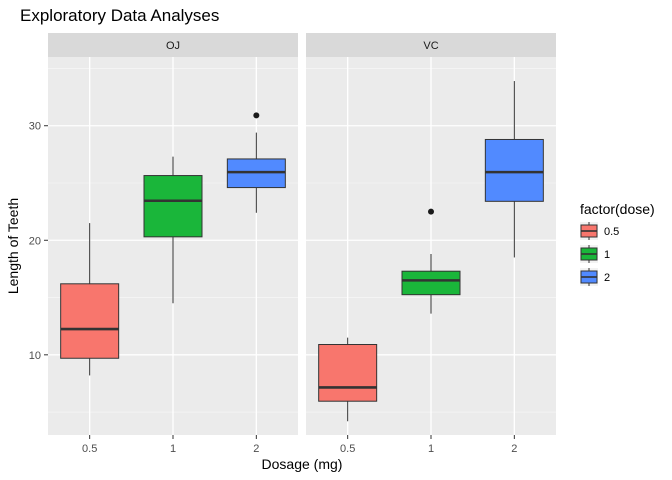 Image resolution: width=672 pixels, height=480 pixels. What do you see at coordinates (607, 255) in the screenshot?
I see `legend-label: 1` at bounding box center [607, 255].